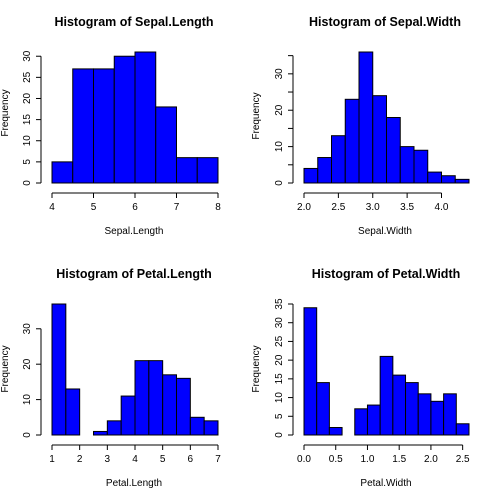 This screenshot has width=496, height=496. What do you see at coordinates (399, 459) in the screenshot?
I see `x-tick-label: 1.5` at bounding box center [399, 459].